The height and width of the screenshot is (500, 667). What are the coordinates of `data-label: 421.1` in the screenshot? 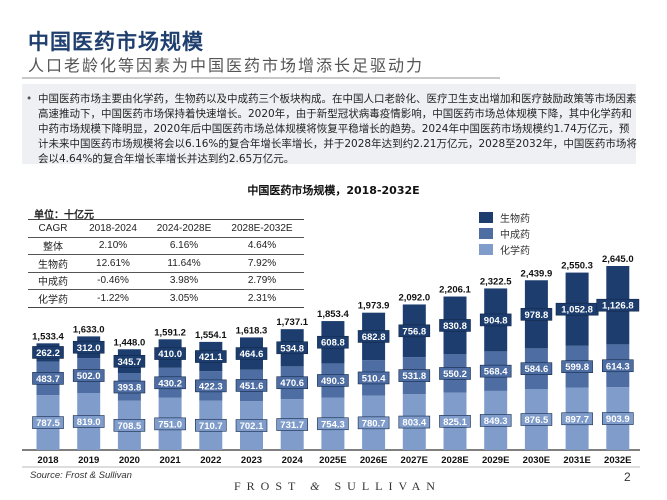 It's located at (211, 357).